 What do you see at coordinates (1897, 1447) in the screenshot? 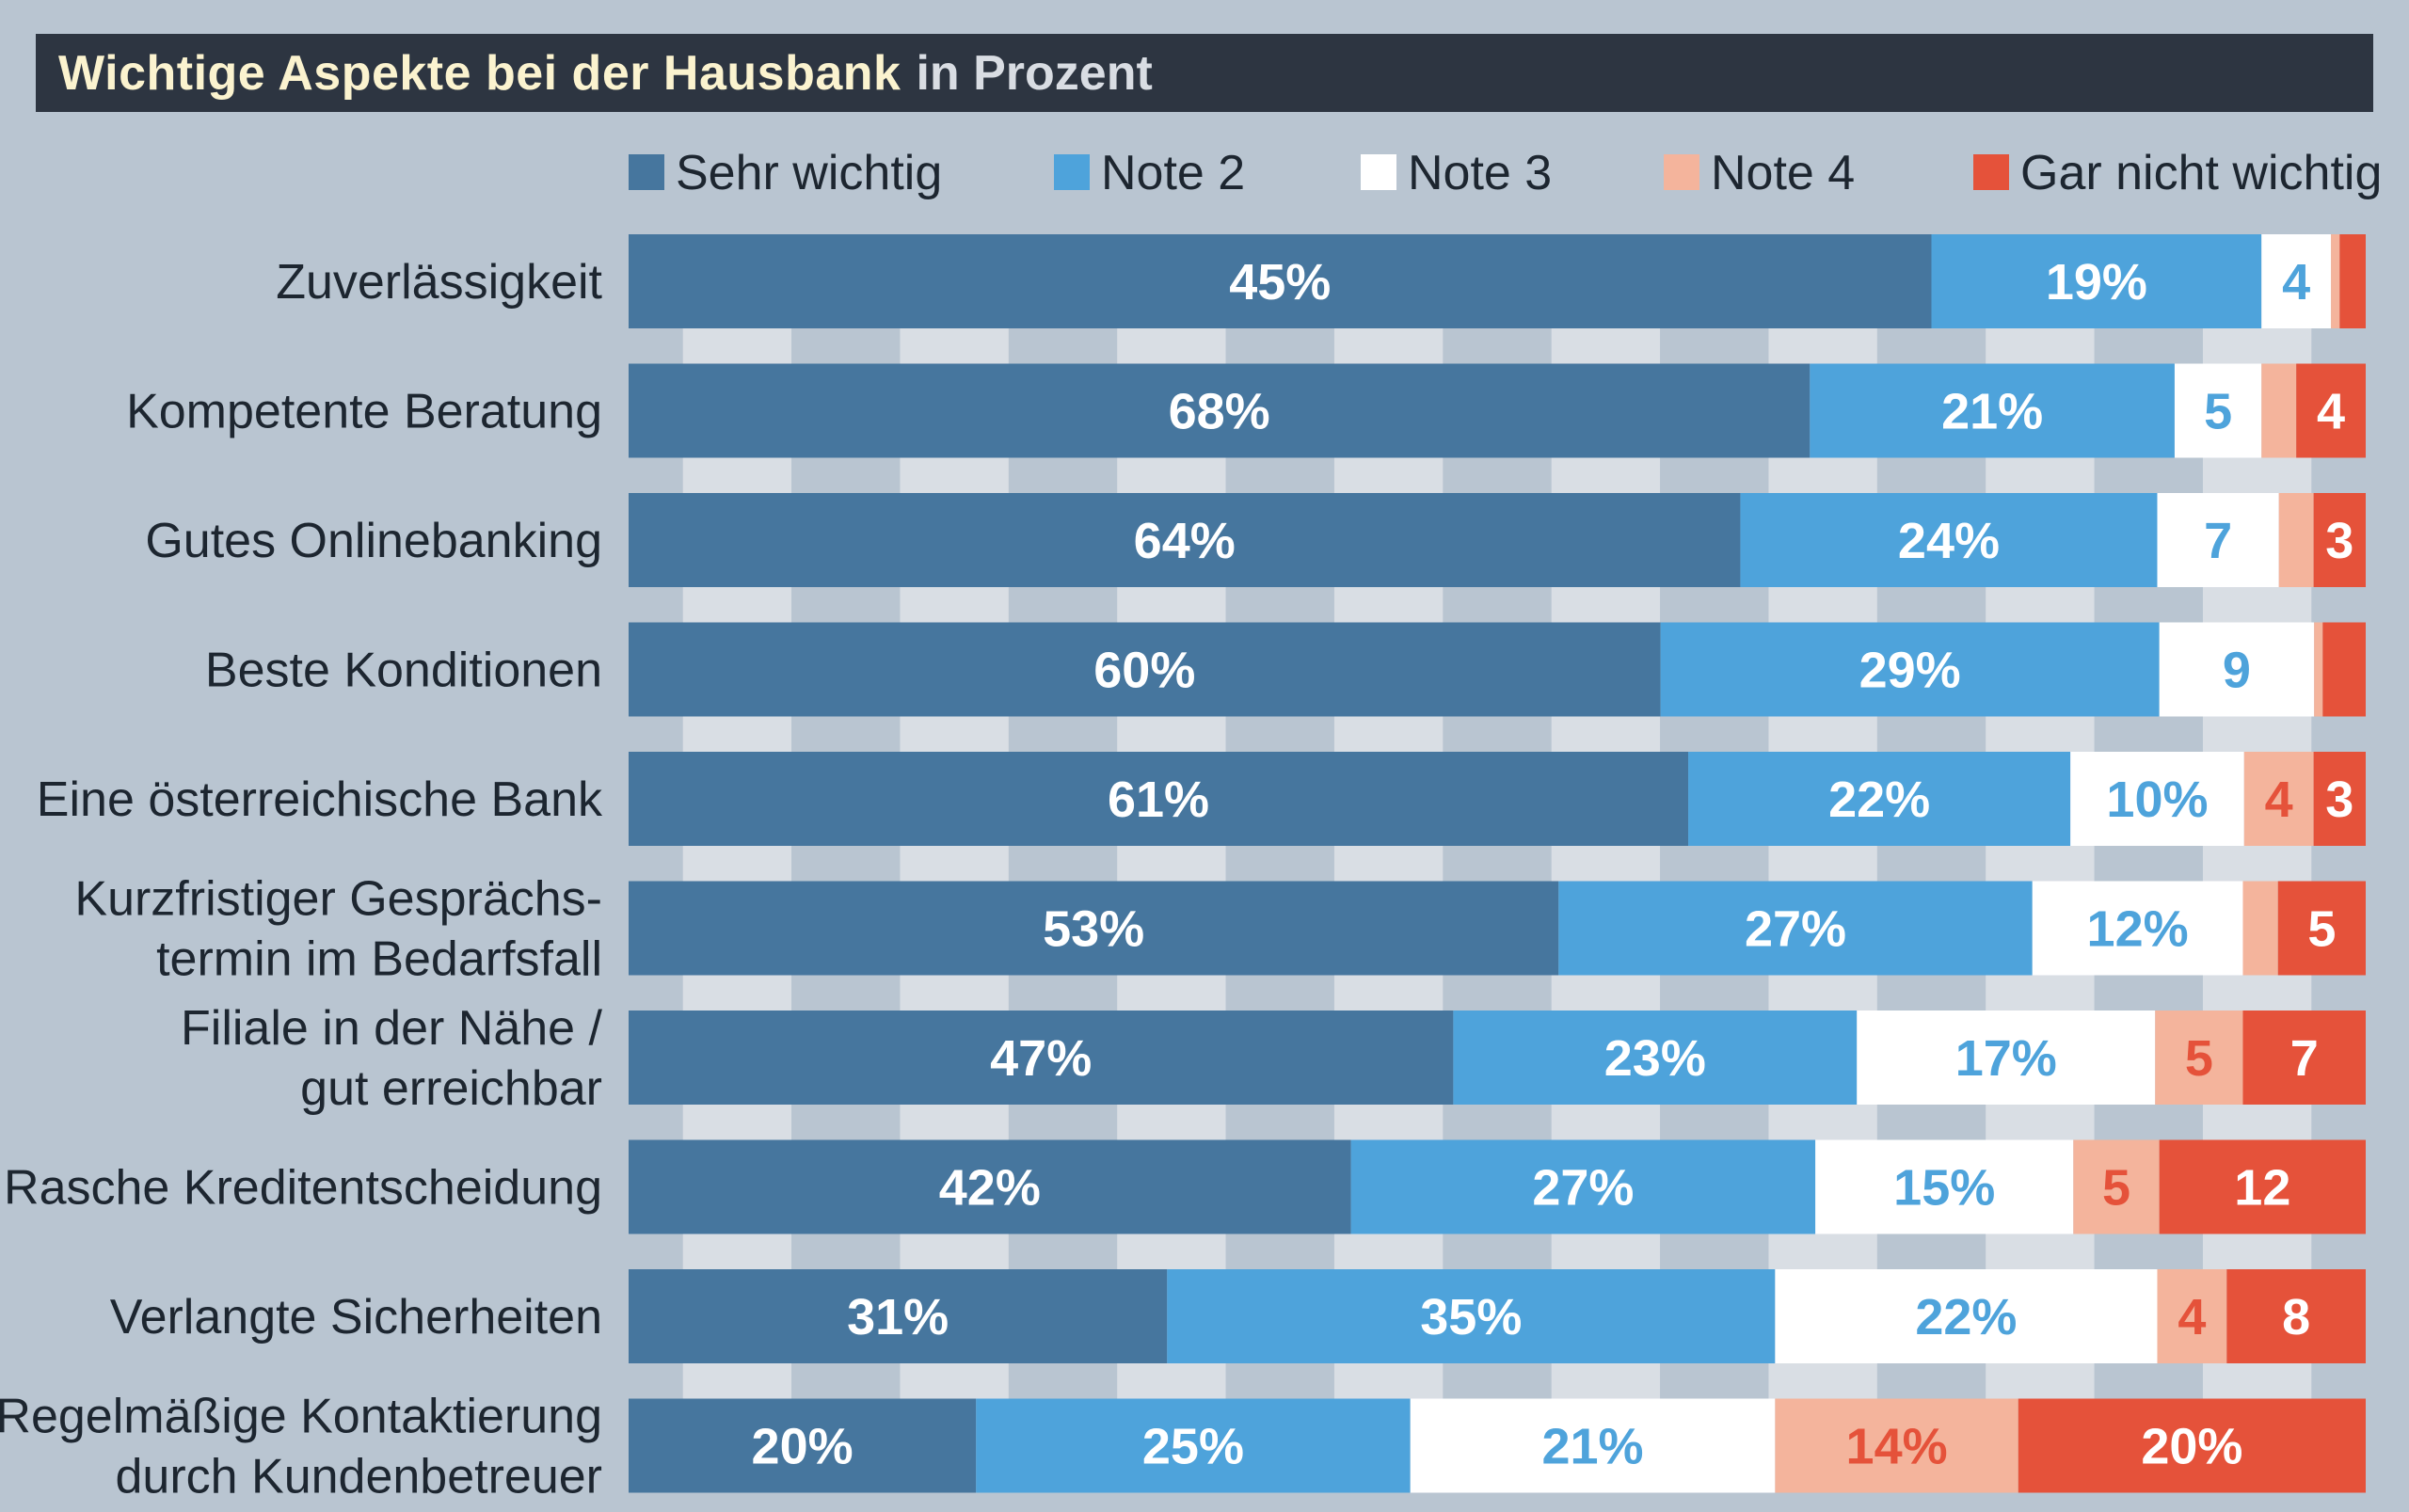
I see `data-label-note-4-10: 14%` at bounding box center [1897, 1447].